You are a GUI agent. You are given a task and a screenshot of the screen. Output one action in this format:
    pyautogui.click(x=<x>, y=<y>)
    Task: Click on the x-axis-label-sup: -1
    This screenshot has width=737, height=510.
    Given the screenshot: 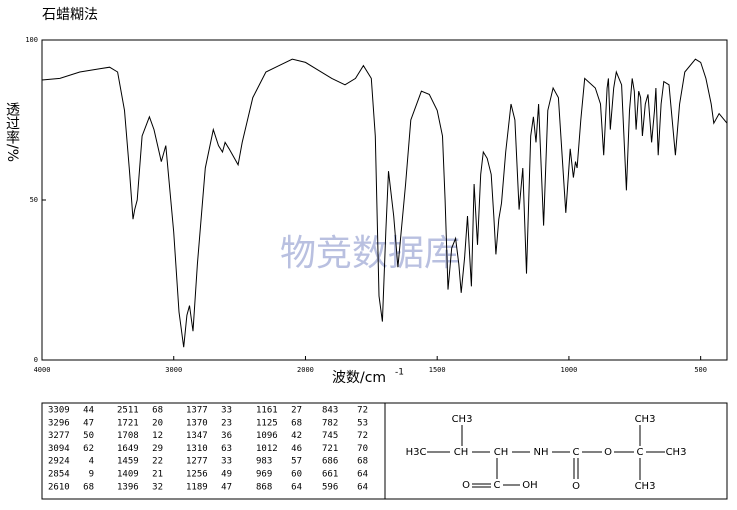 What is the action you would take?
    pyautogui.click(x=399, y=373)
    